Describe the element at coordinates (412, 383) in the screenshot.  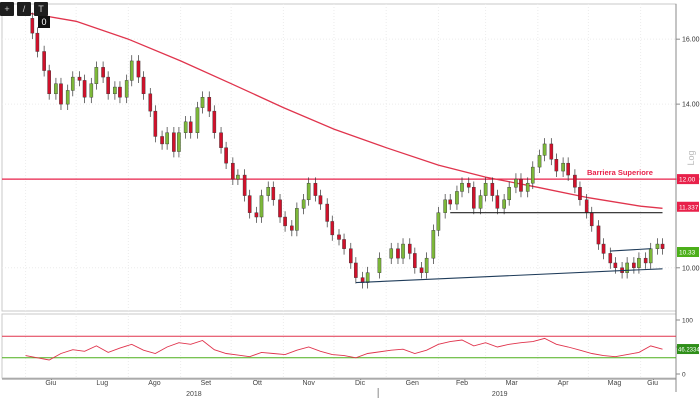
I see `x-tick-label: Gen` at that location.